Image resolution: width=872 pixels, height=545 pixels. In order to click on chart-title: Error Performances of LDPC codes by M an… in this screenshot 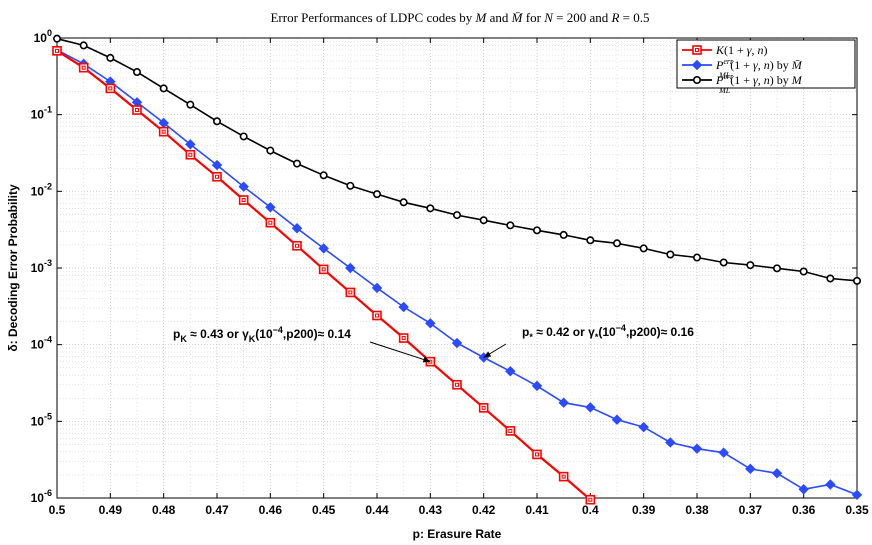, I will do `click(459, 17)`.